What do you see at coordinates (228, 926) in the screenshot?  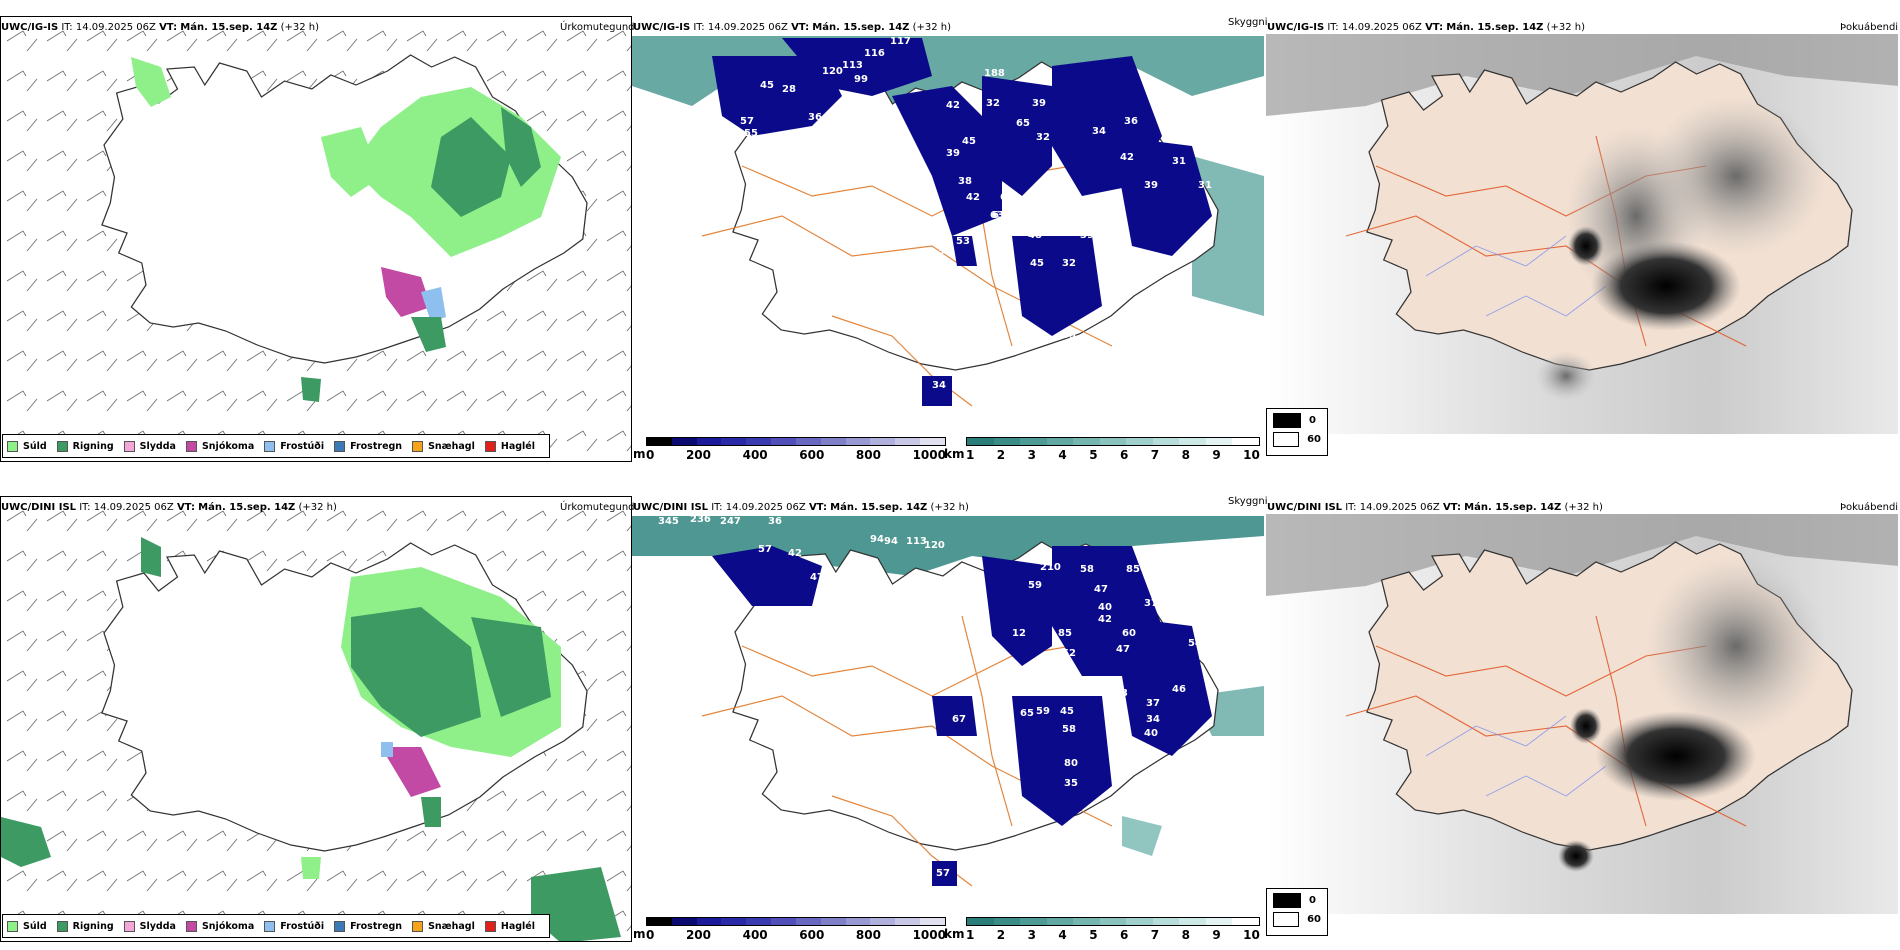 I see `legend-label: Snjókoma` at bounding box center [228, 926].